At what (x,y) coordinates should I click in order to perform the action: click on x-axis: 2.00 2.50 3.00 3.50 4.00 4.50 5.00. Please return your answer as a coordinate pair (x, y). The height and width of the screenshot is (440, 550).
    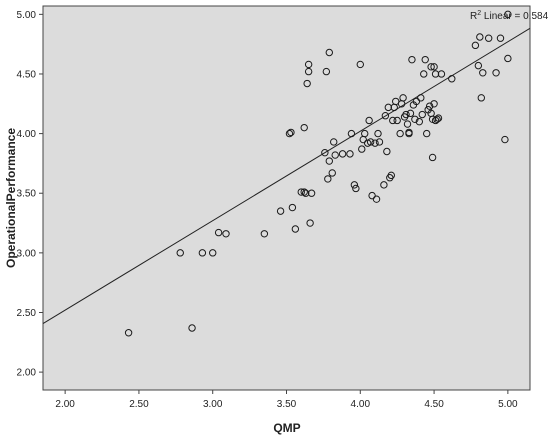
    Looking at the image, I should click on (286, 400).